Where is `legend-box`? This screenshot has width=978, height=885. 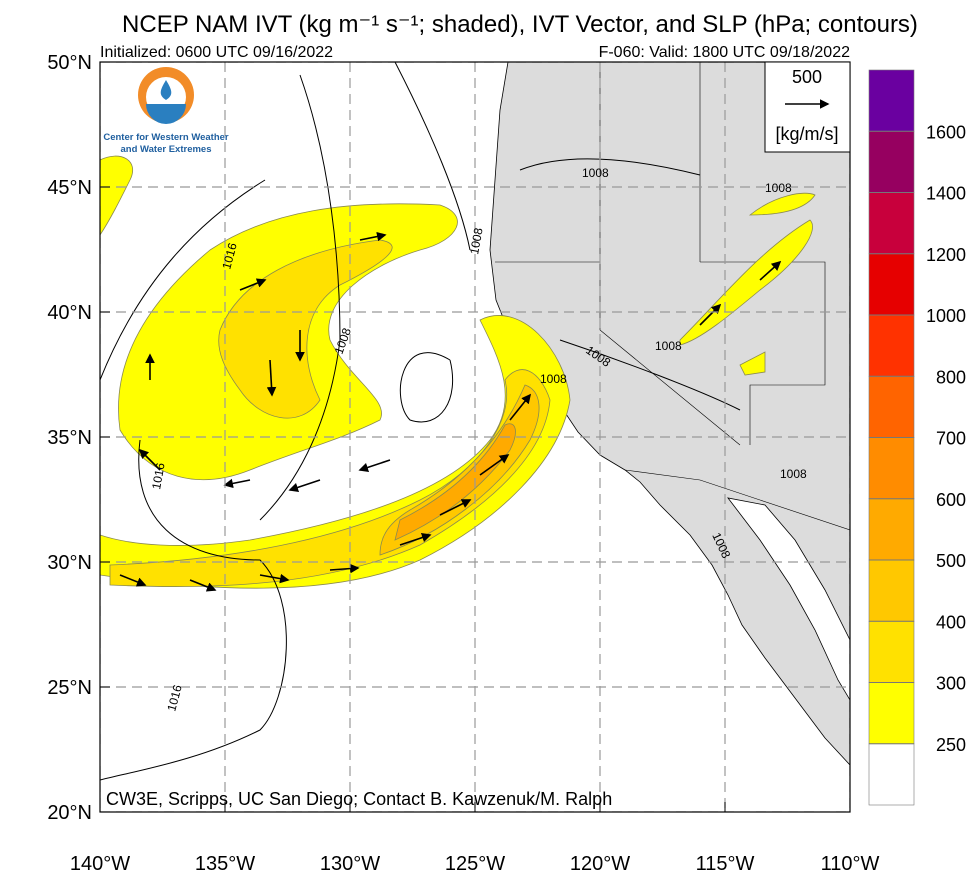
legend-box is located at coordinates (807, 107).